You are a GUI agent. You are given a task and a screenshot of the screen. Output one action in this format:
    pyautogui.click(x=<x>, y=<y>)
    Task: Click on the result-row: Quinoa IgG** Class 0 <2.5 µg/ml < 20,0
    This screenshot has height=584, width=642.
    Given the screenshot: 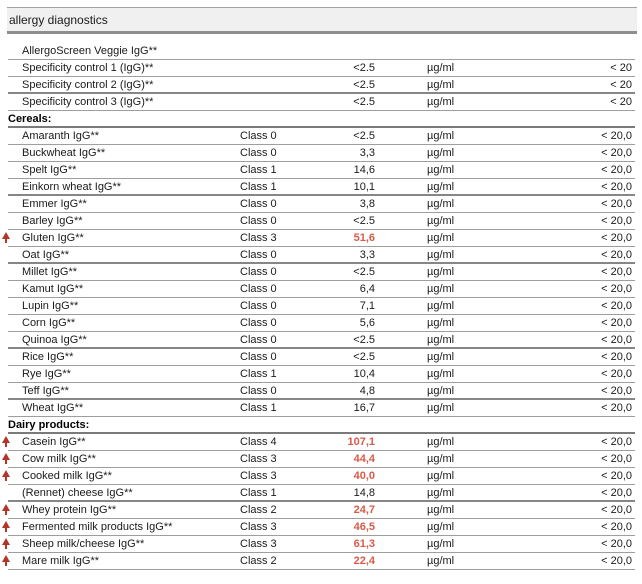 What is the action you would take?
    pyautogui.click(x=321, y=340)
    